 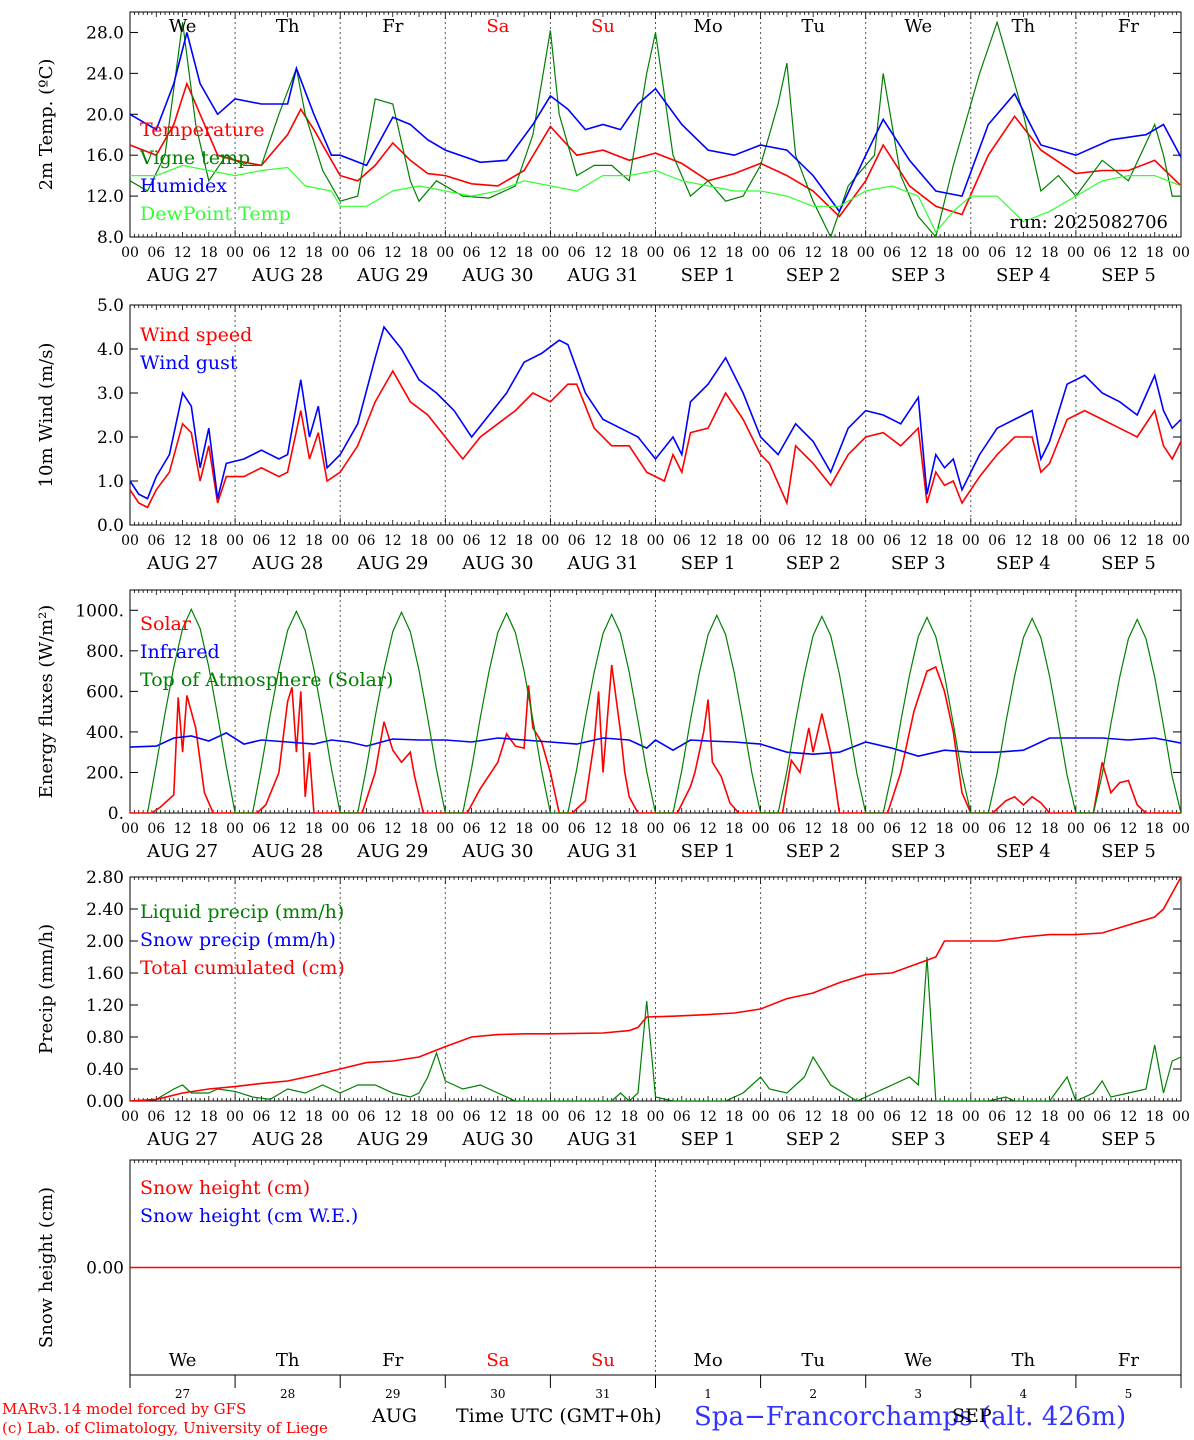 I want to click on x-date-label: SEP 4, so click(x=1023, y=1139).